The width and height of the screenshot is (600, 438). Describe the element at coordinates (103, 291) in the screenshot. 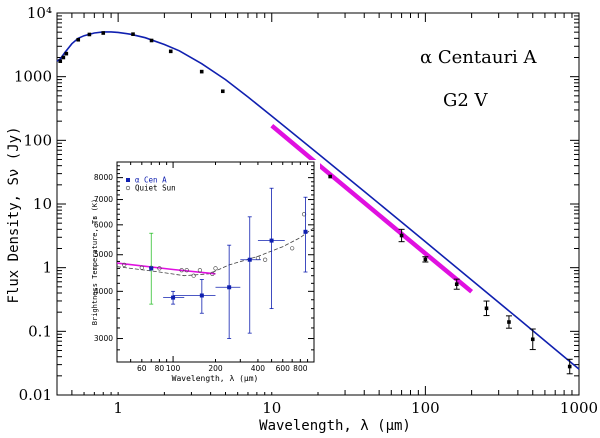

I see `inset-y-tick-label: 4000` at that location.